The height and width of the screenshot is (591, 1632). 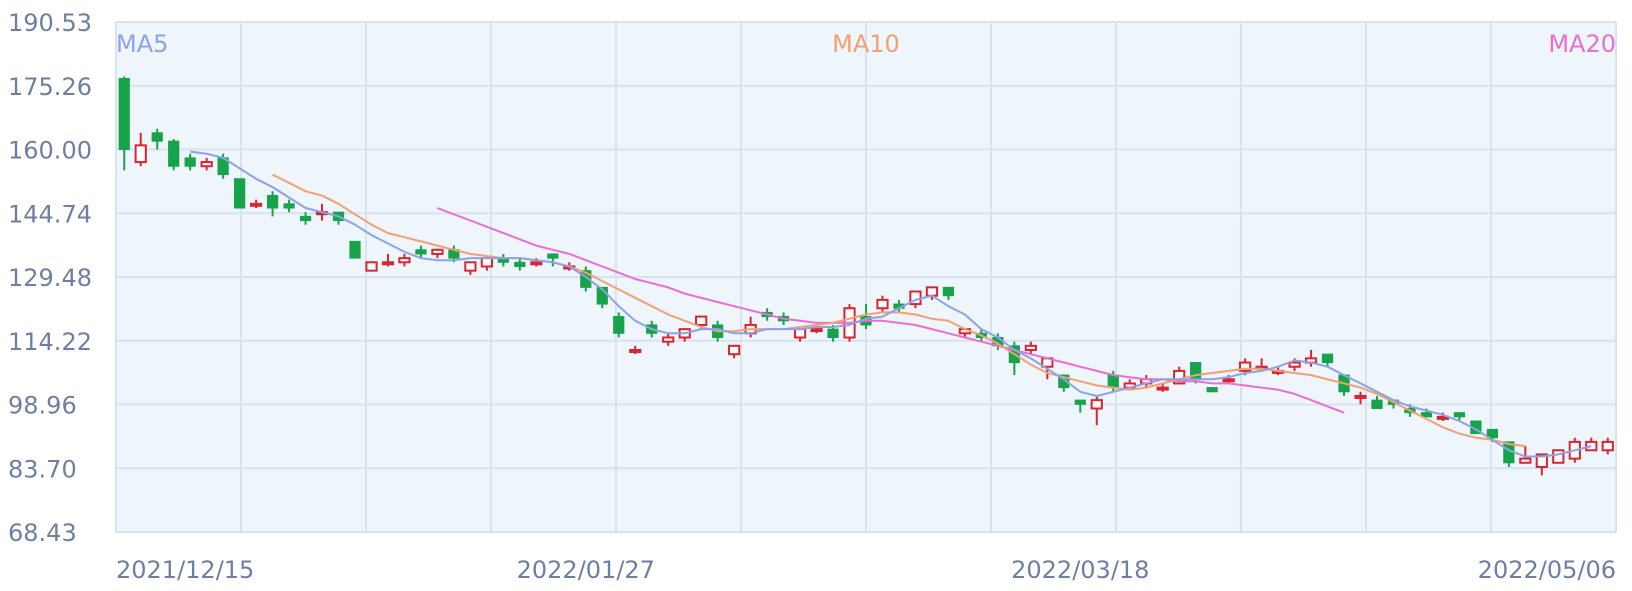 I want to click on y-tick-label: 68.43, so click(x=42, y=533).